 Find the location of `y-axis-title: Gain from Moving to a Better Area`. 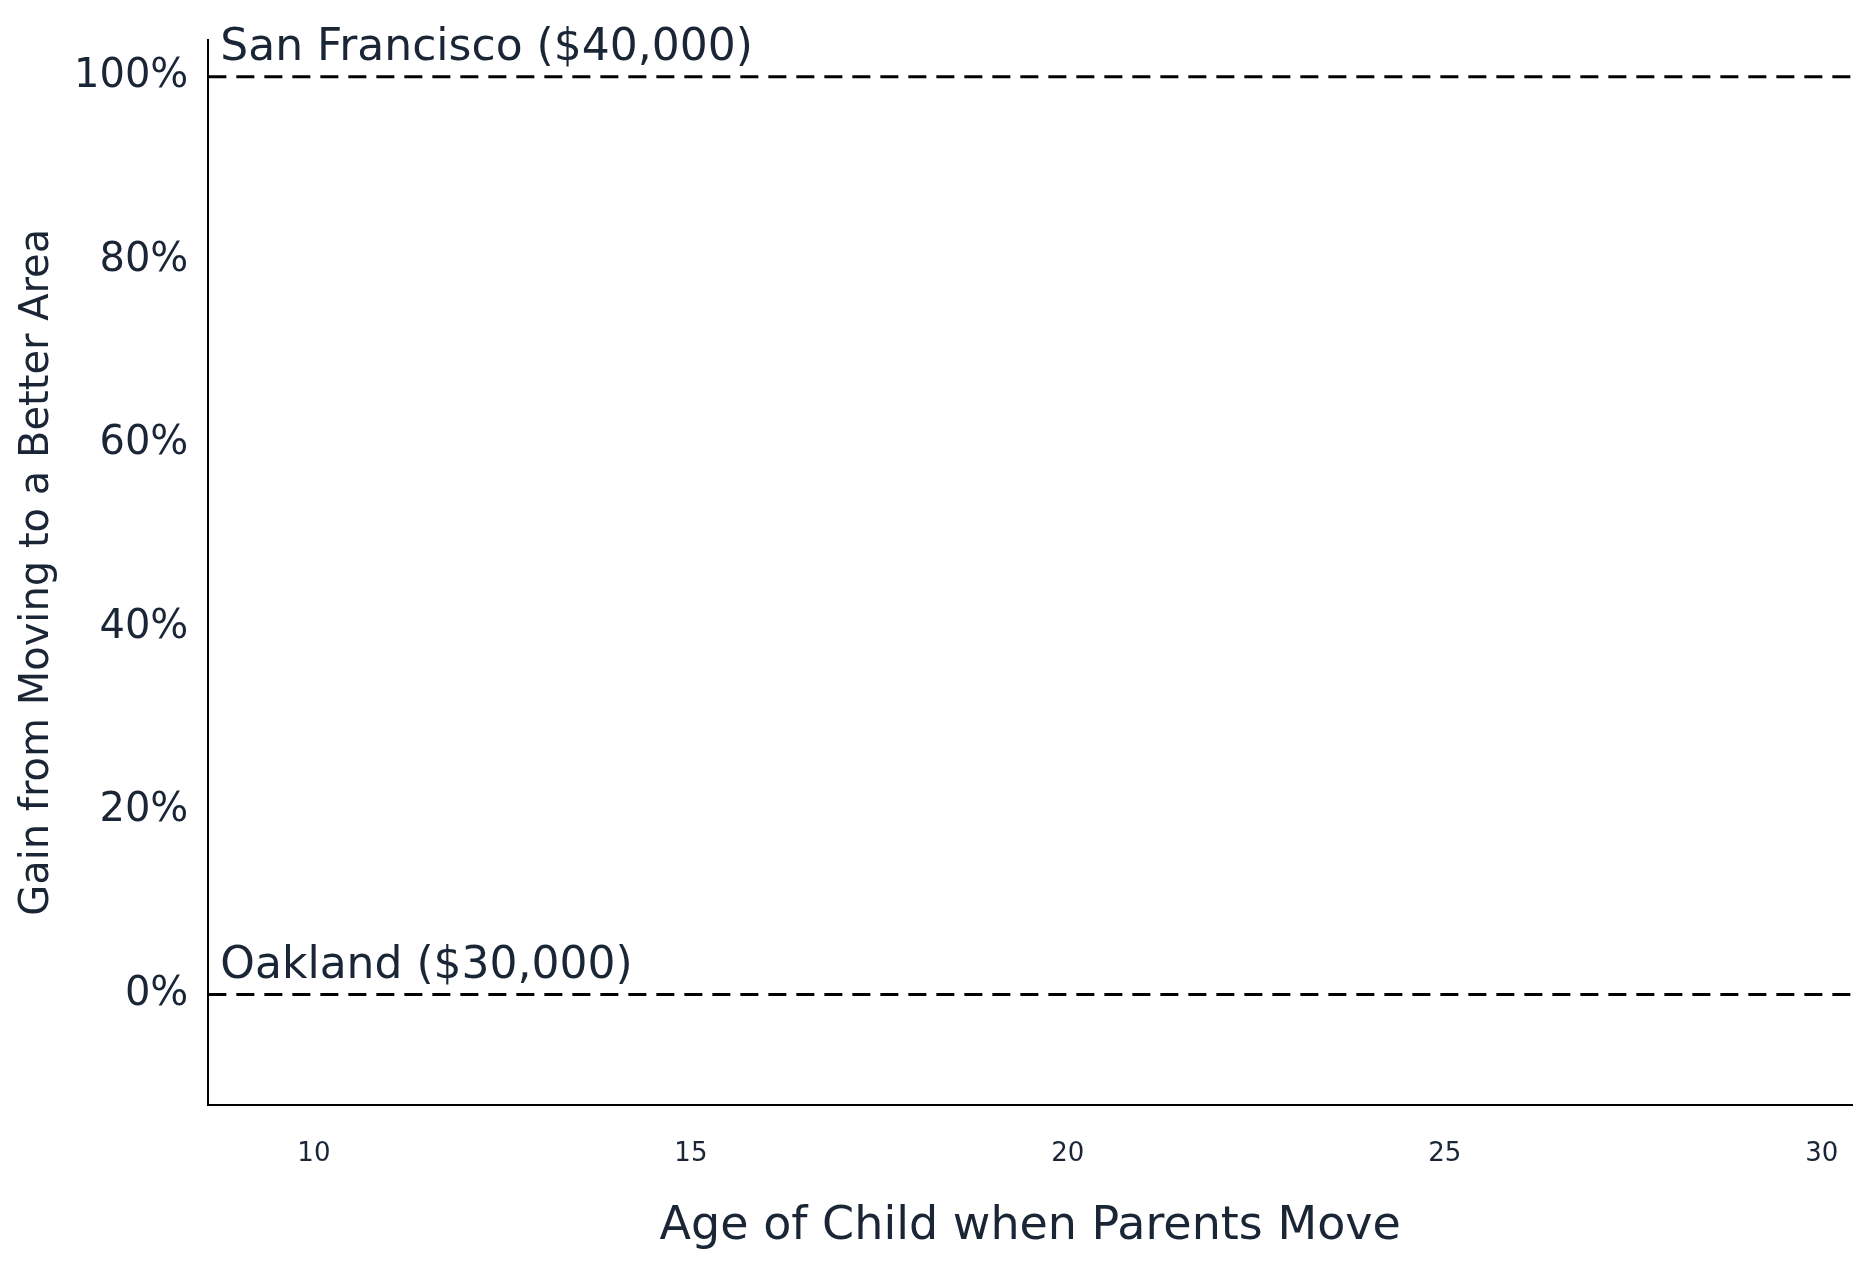

y-axis-title: Gain from Moving to a Better Area is located at coordinates (34, 572).